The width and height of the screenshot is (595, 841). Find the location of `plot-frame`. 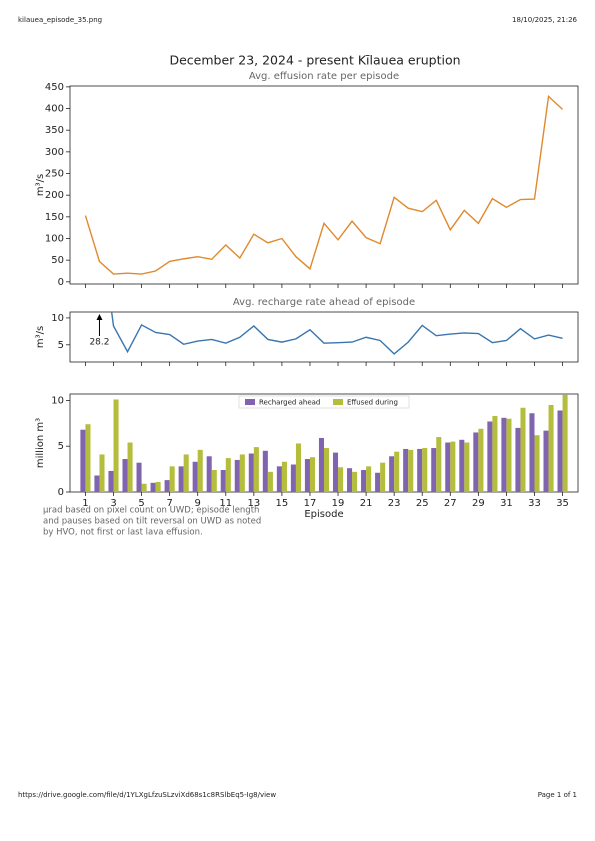

plot-frame is located at coordinates (324, 337).